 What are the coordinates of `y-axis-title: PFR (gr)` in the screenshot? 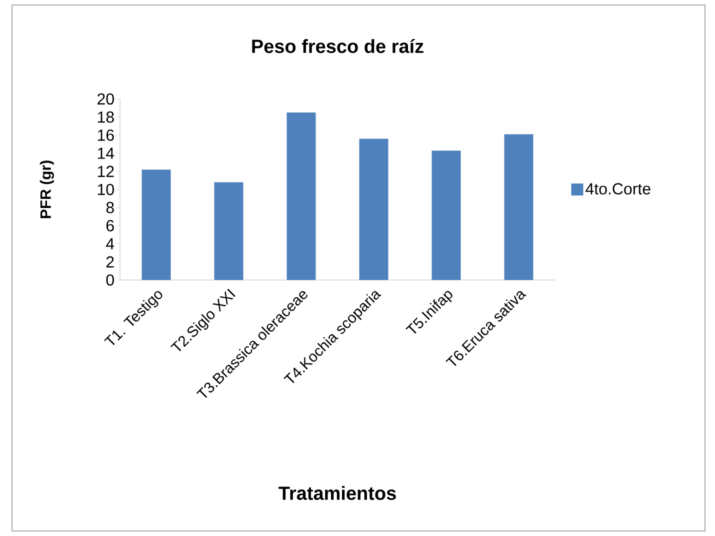 It's located at (47, 189).